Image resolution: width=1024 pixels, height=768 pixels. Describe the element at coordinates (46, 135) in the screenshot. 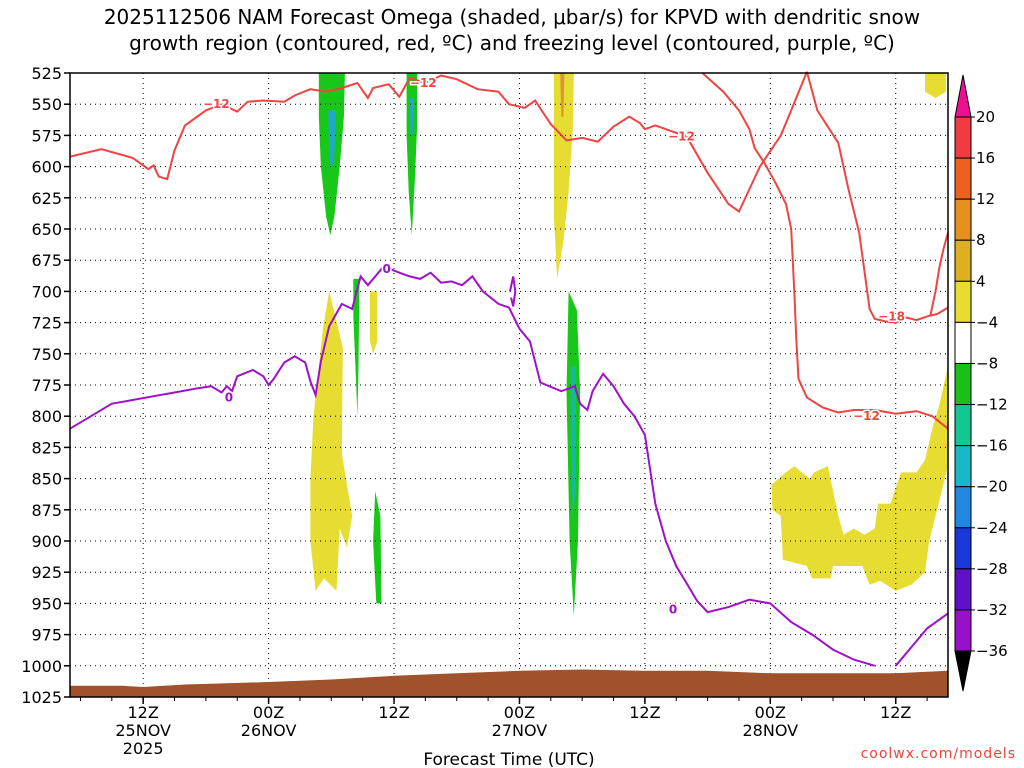

I see `y-tick-label: 575` at that location.